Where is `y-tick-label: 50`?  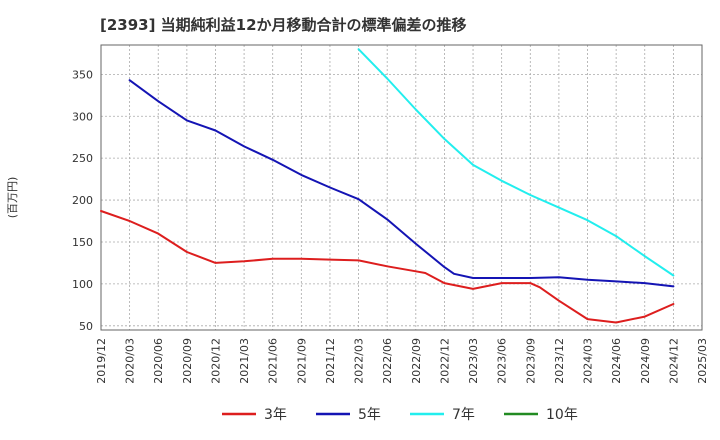
y-tick-label: 50 is located at coordinates (86, 326).